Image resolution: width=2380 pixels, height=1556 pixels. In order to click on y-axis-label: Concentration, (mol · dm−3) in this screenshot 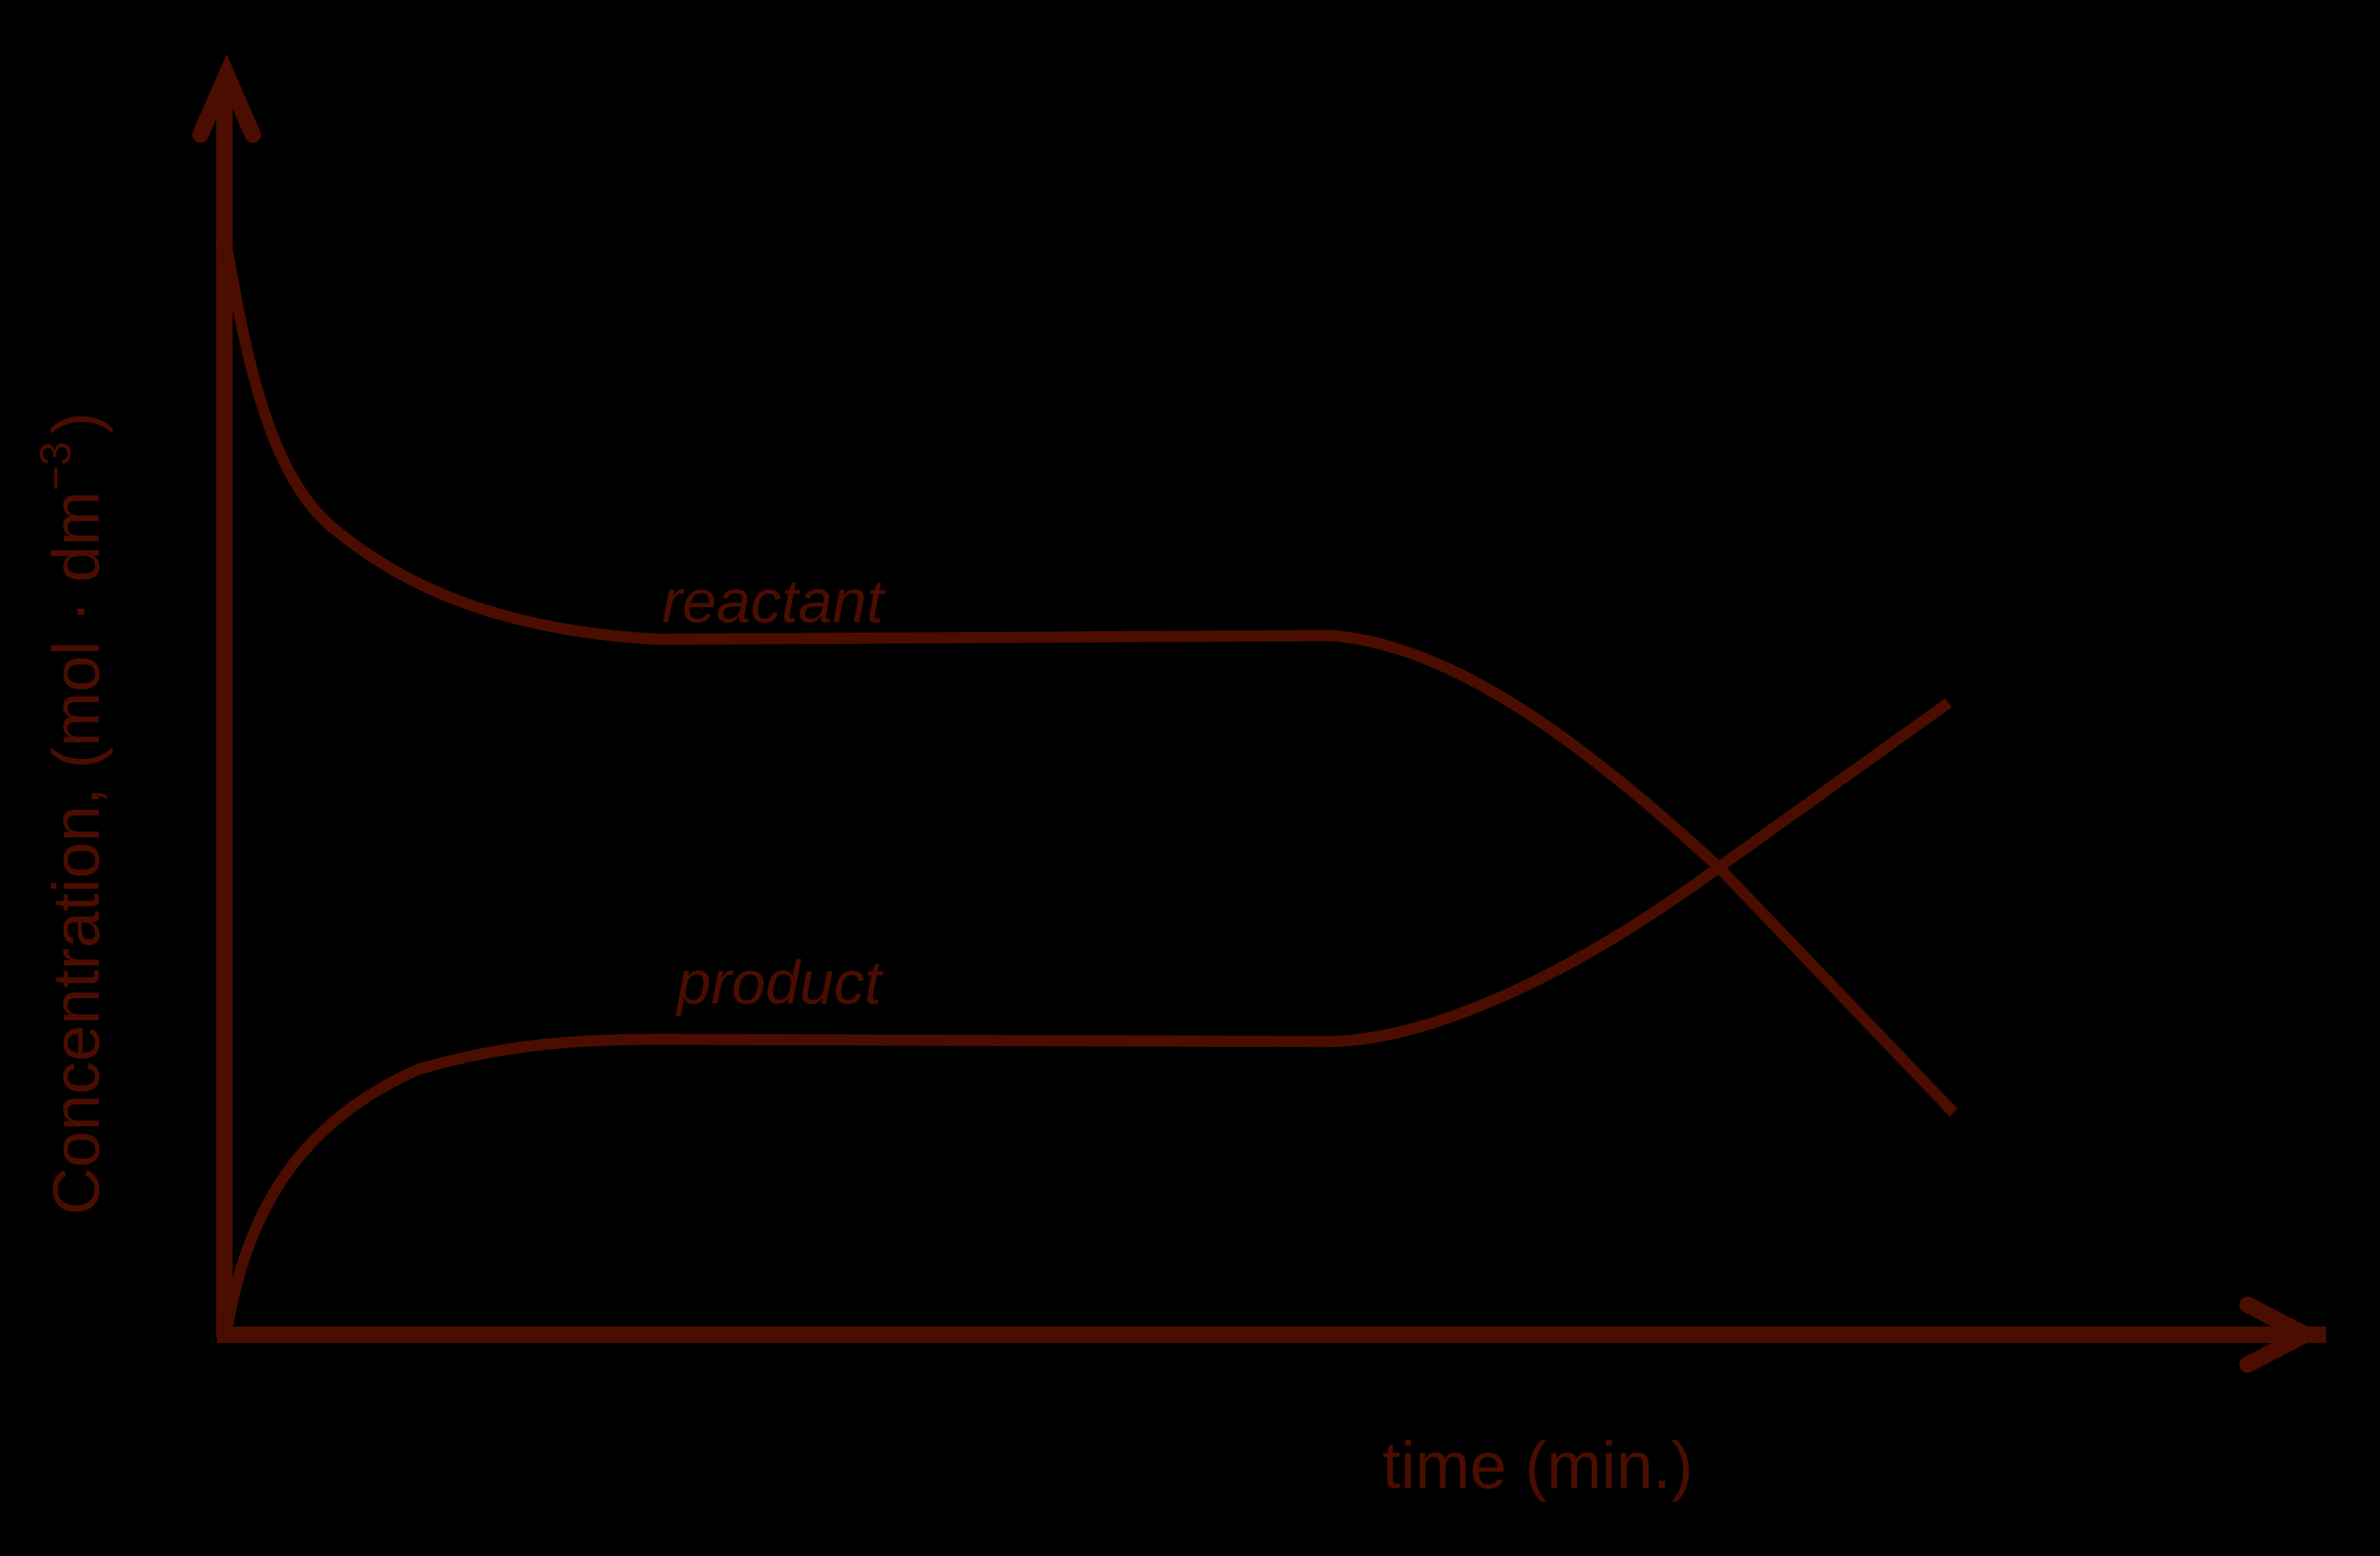, I will do `click(72, 813)`.